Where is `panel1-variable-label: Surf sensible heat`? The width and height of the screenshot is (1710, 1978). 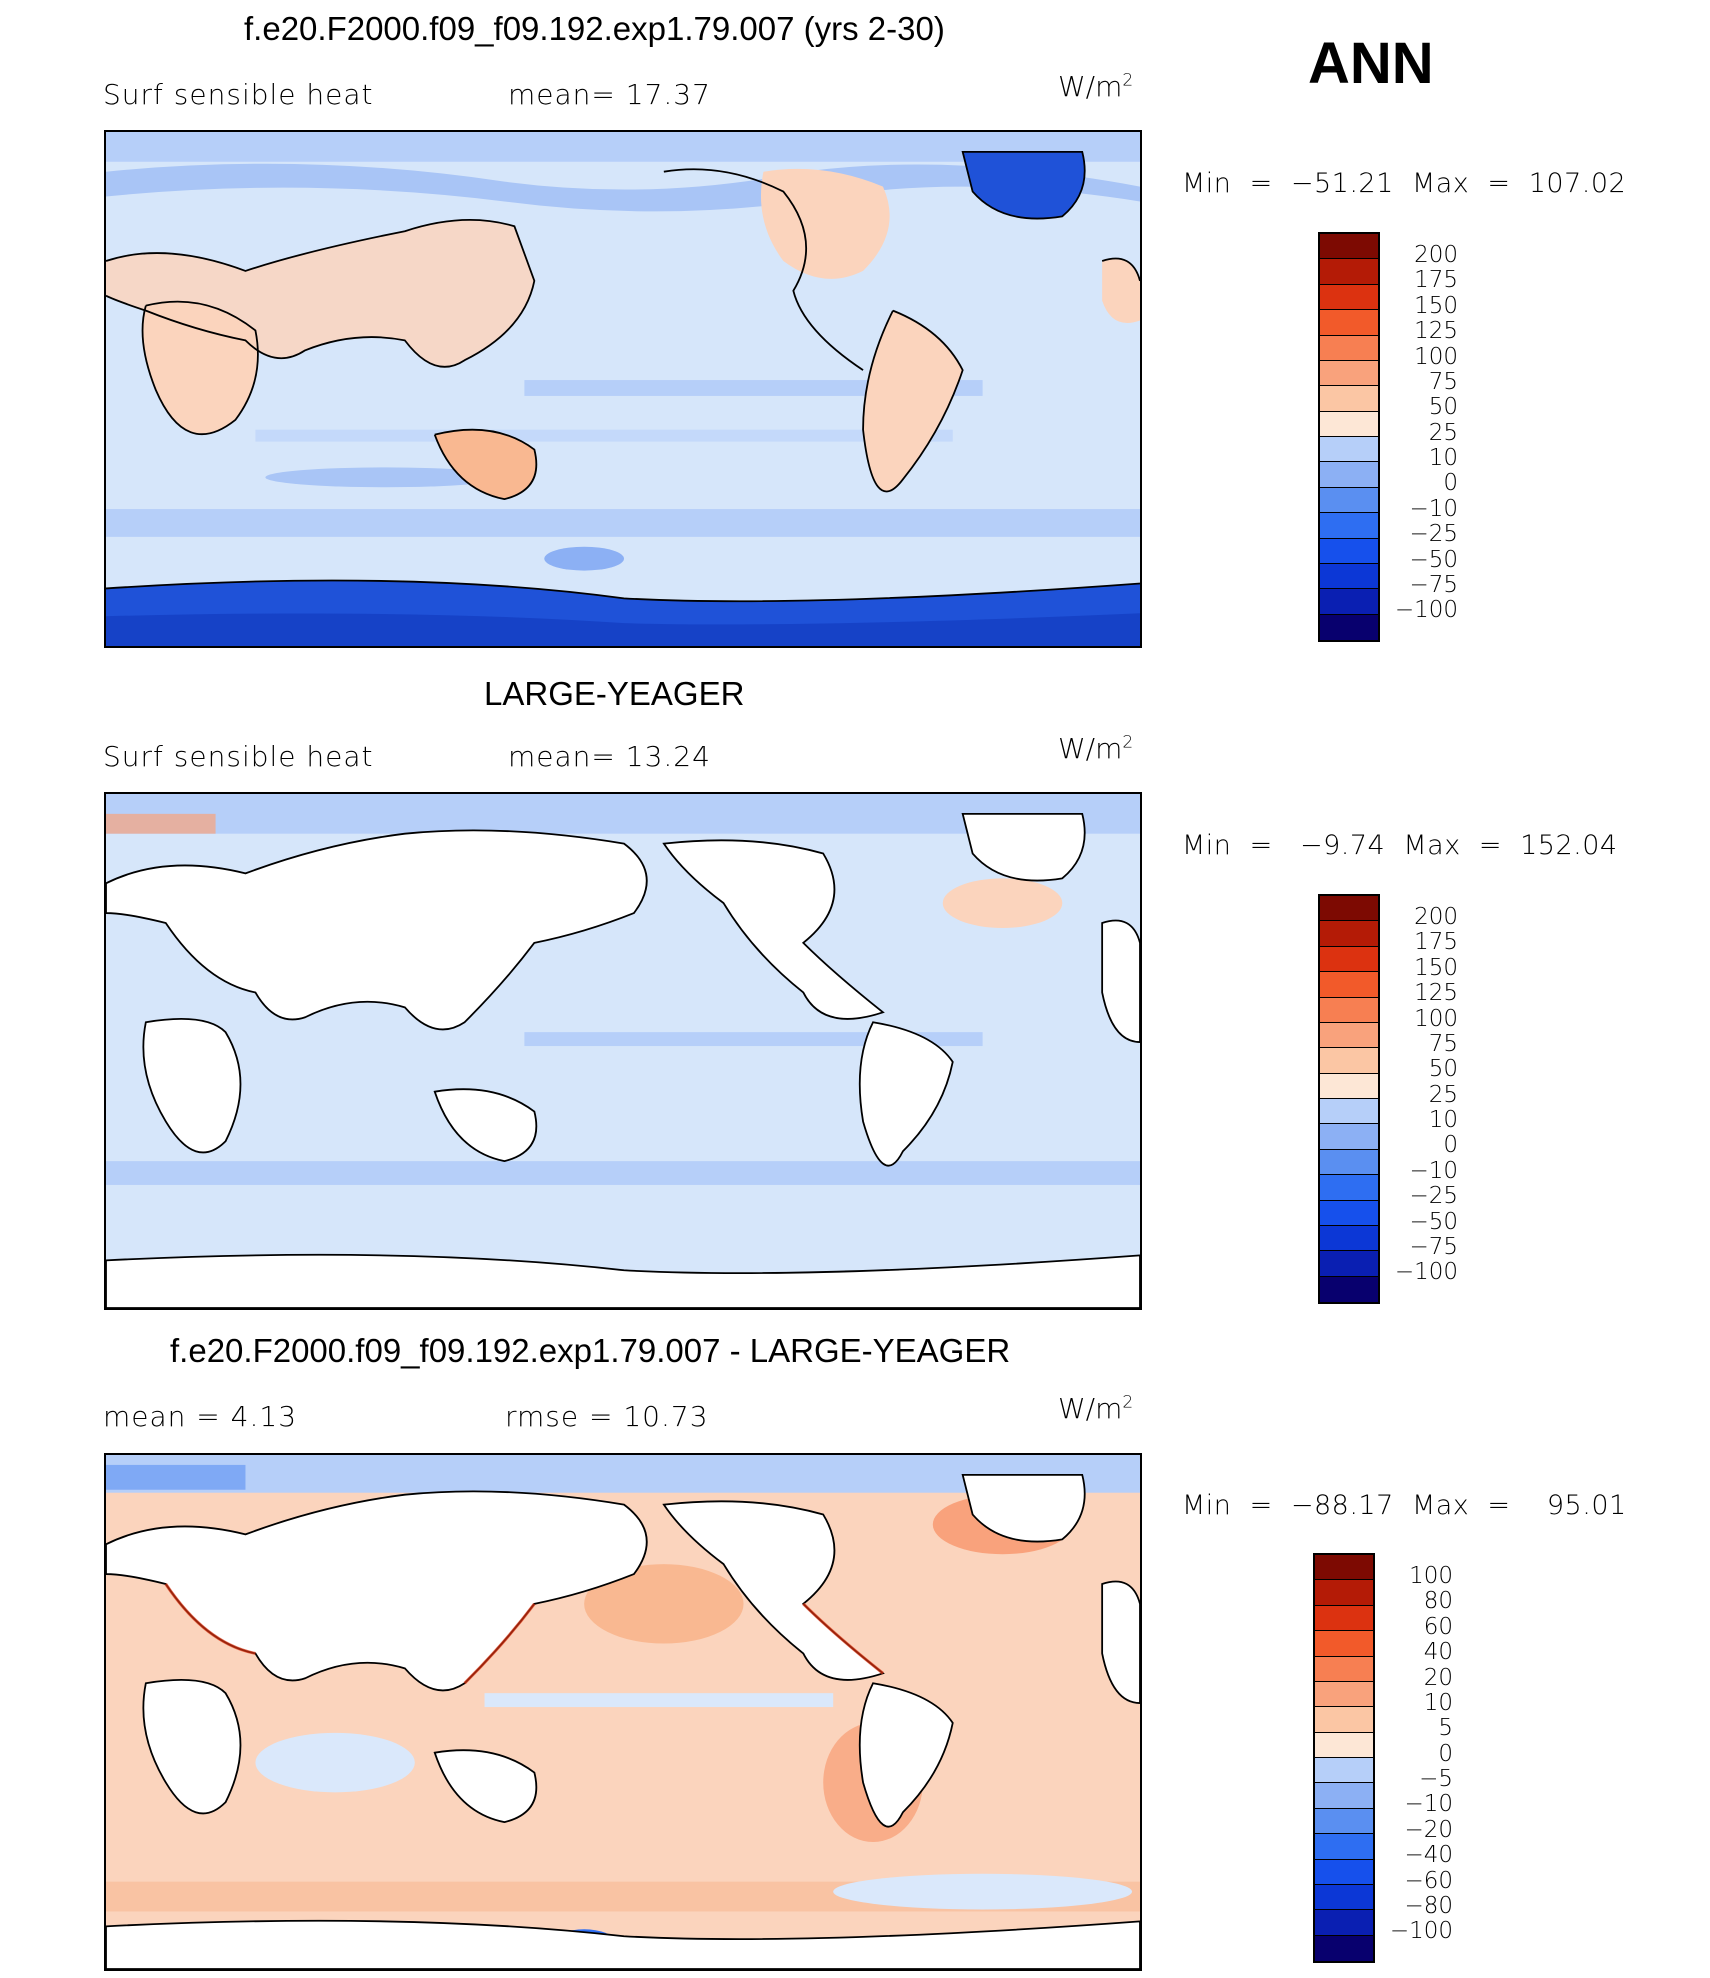
panel1-variable-label: Surf sensible heat is located at coordinates (238, 94).